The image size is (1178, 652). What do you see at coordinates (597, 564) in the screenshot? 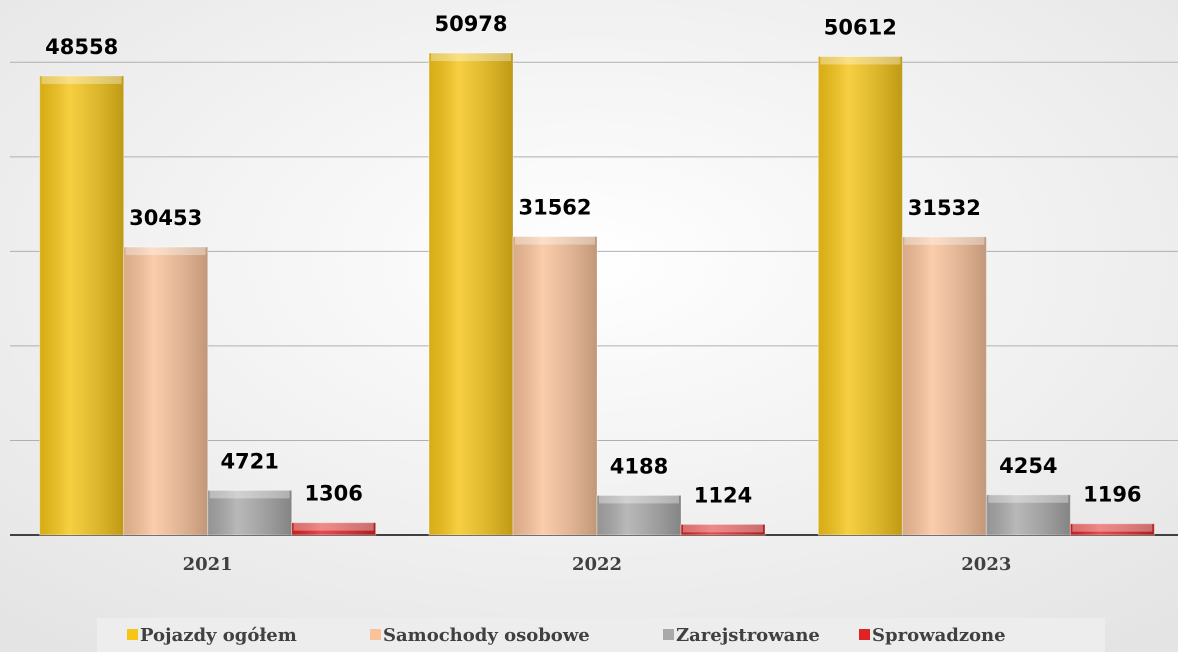
I see `x-tick-label: 2022` at bounding box center [597, 564].